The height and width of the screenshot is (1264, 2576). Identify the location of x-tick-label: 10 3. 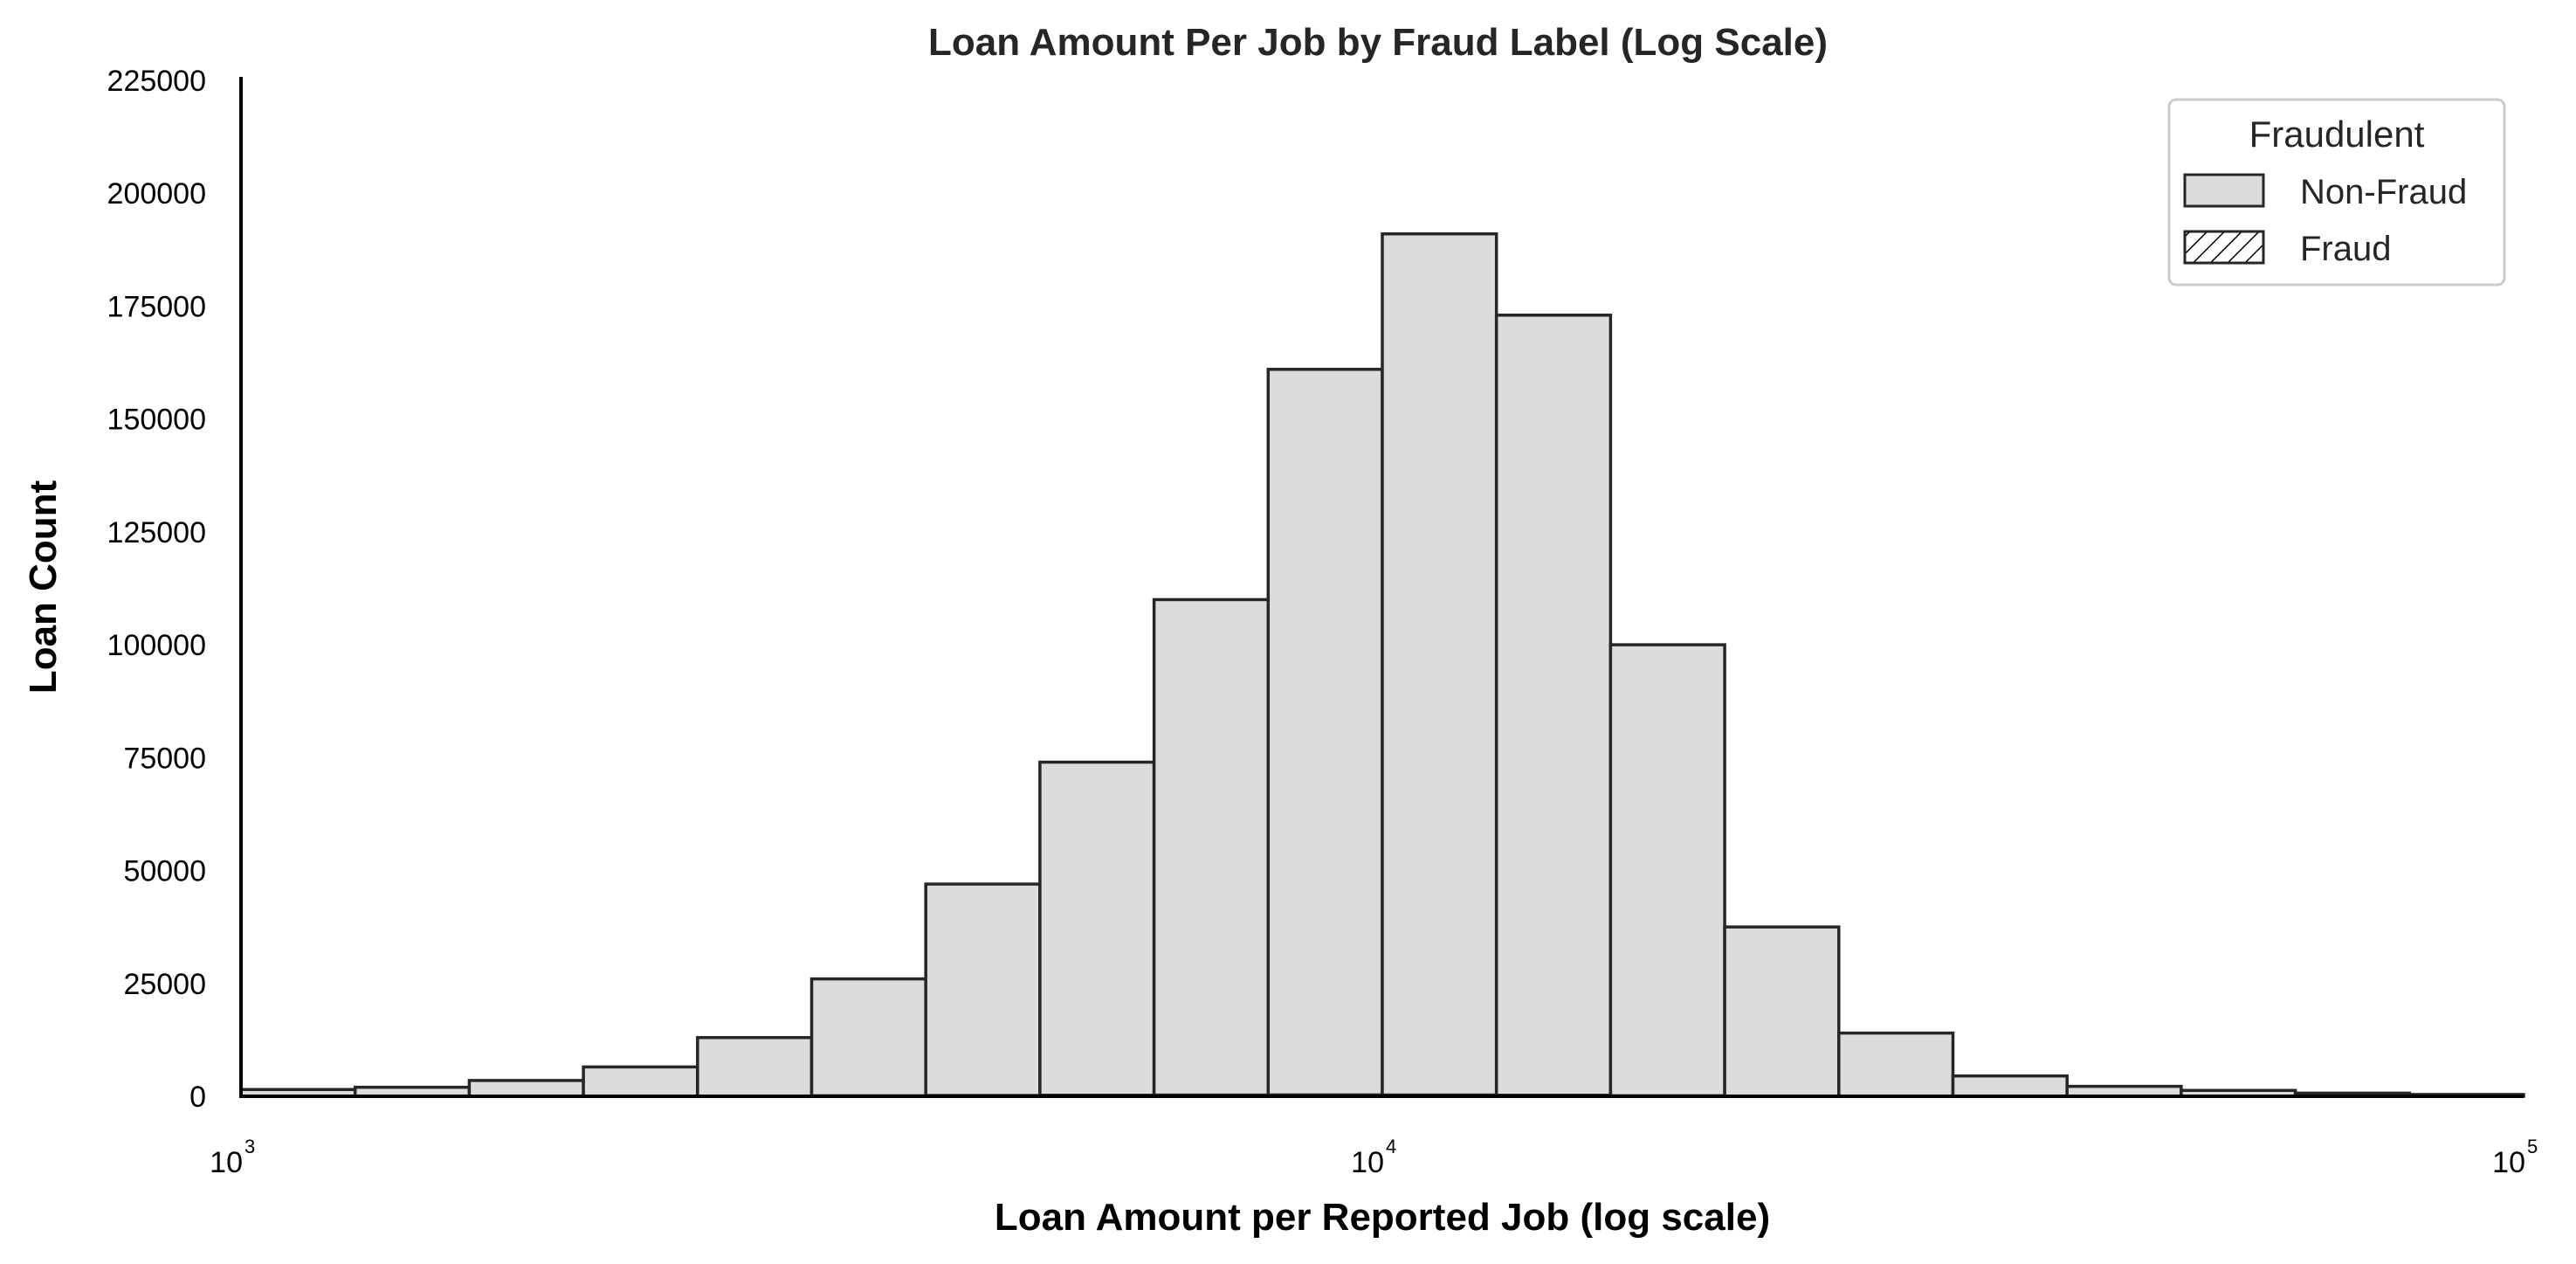
(232, 1157).